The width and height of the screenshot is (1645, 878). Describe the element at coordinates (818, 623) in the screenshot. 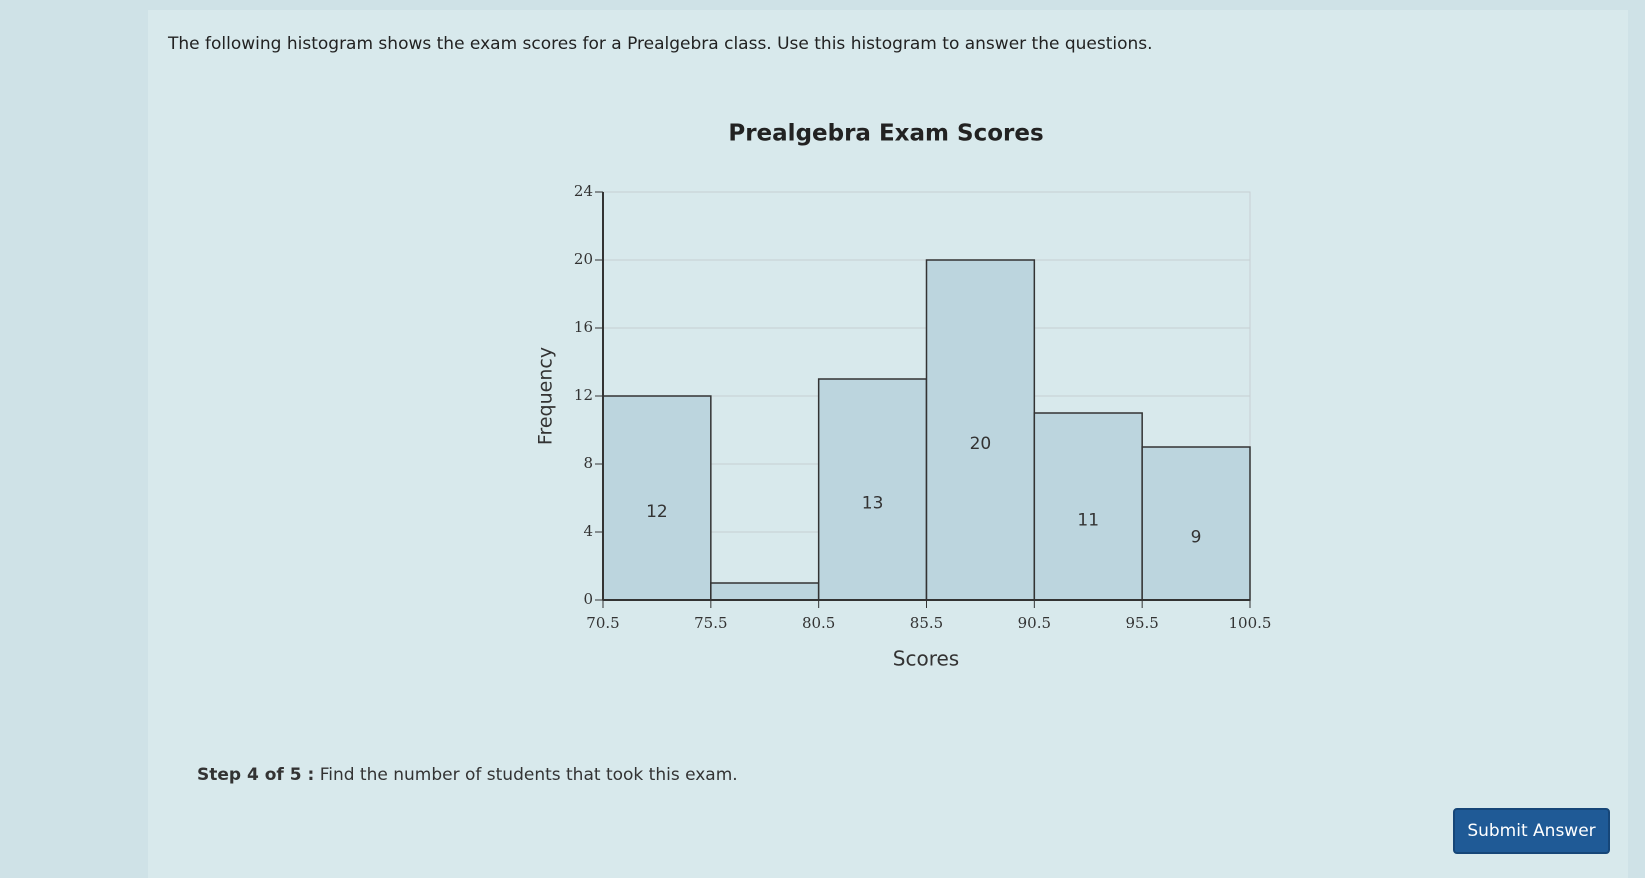

I see `x-tick-label: 80.5` at that location.